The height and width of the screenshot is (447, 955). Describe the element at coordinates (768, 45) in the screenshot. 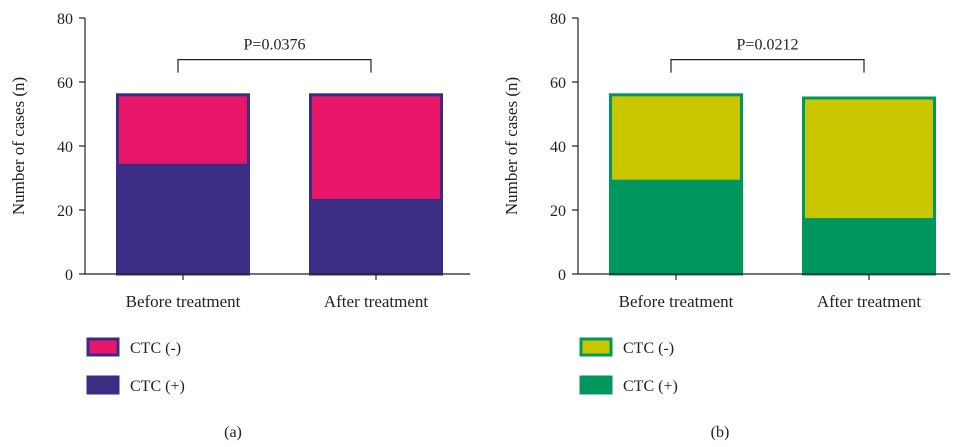

I see `p-value-annotation: P=0.0212` at that location.